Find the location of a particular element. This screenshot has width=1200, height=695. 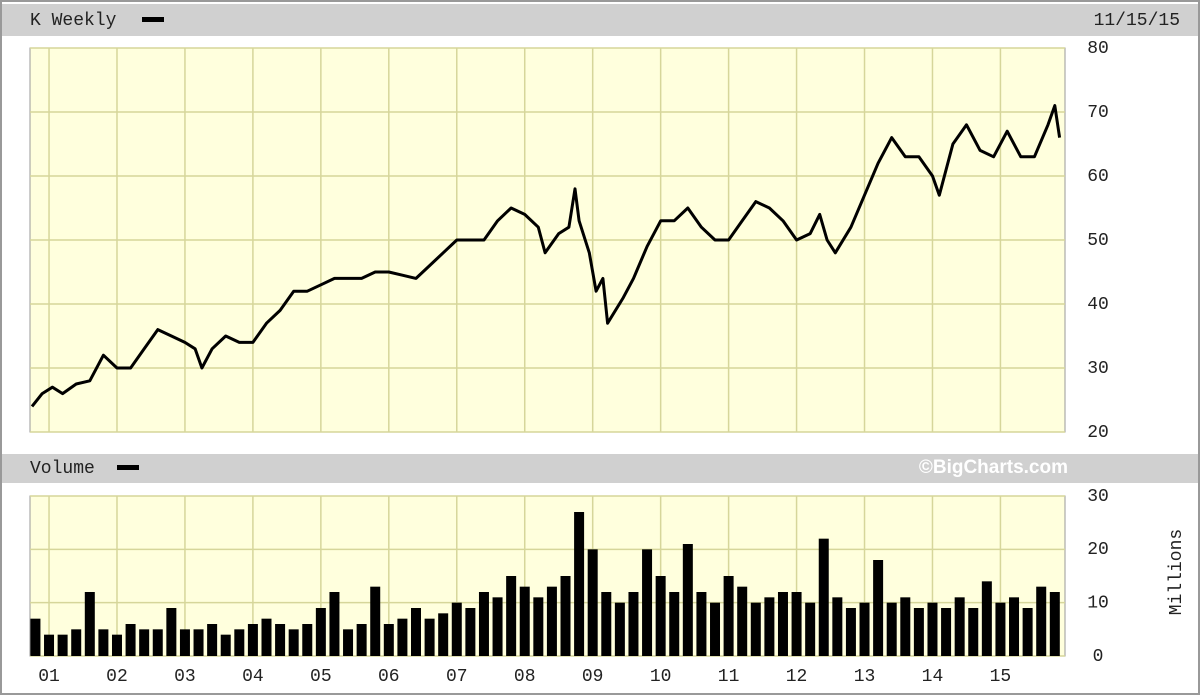

x-tick-label: 05 is located at coordinates (321, 677).